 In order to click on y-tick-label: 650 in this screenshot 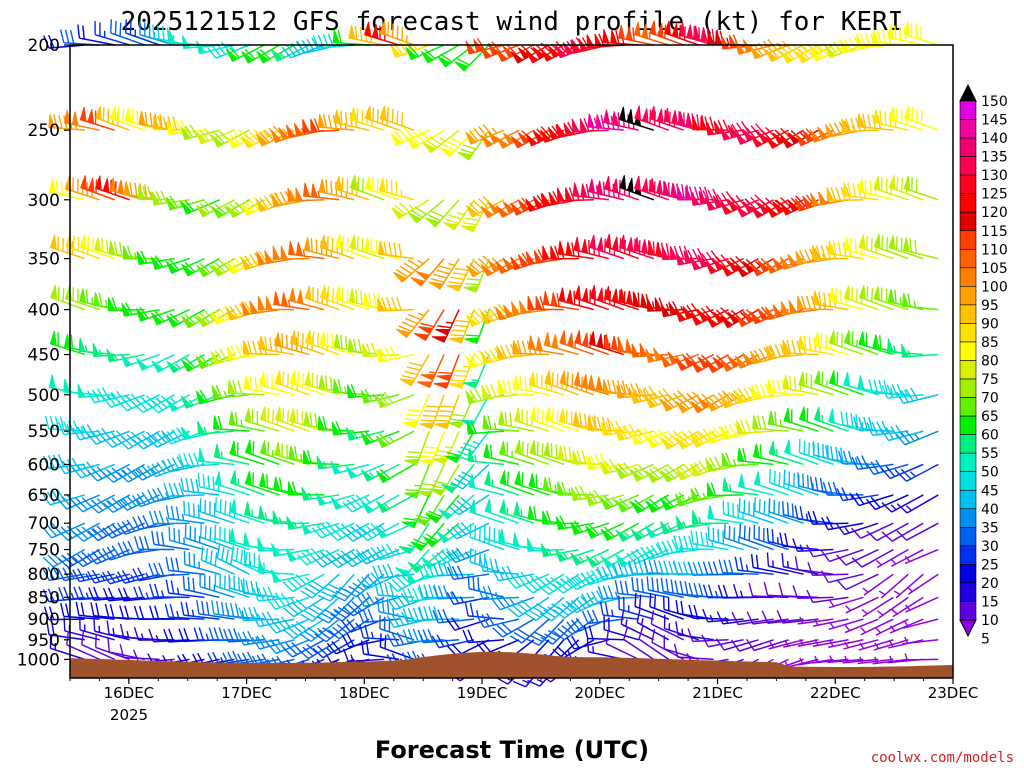, I will do `click(44, 496)`.